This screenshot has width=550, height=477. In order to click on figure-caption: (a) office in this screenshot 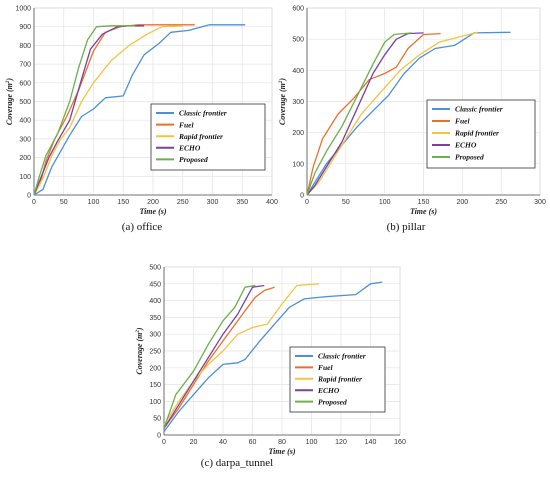, I will do `click(142, 227)`.